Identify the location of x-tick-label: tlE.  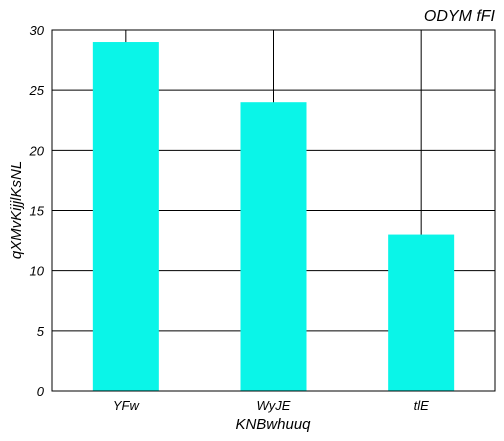
(422, 405).